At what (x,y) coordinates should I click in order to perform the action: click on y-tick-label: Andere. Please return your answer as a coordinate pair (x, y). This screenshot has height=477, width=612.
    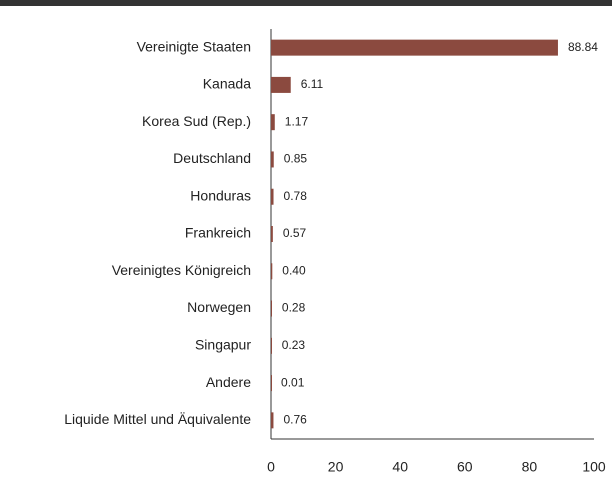
    Looking at the image, I should click on (228, 382).